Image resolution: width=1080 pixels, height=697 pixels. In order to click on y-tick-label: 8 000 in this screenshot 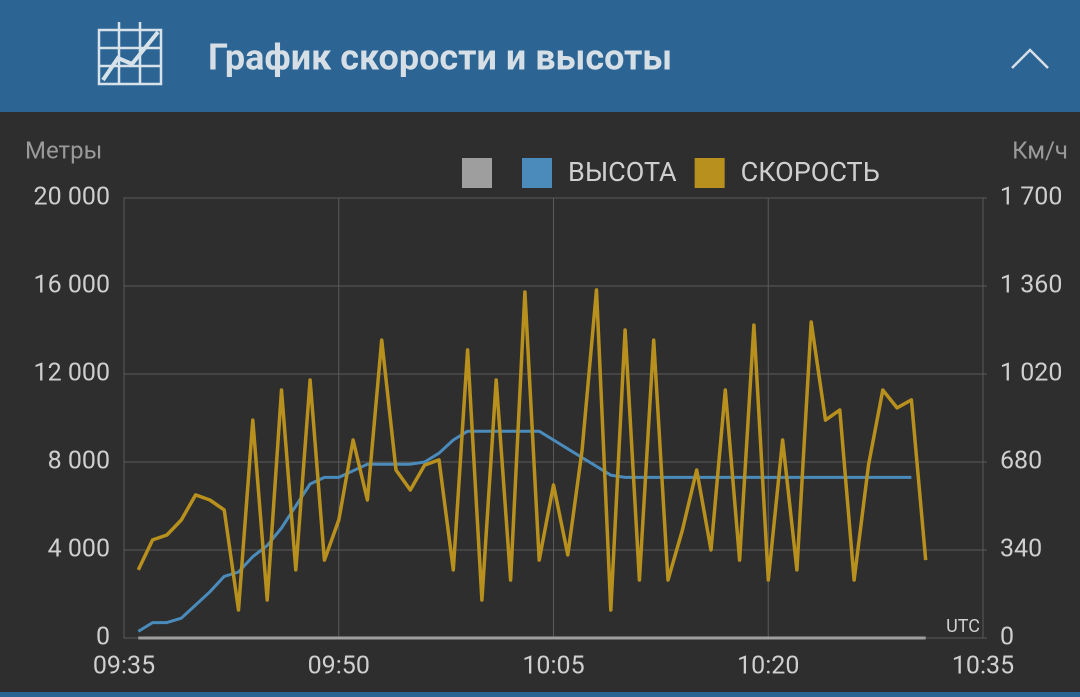, I will do `click(79, 461)`.